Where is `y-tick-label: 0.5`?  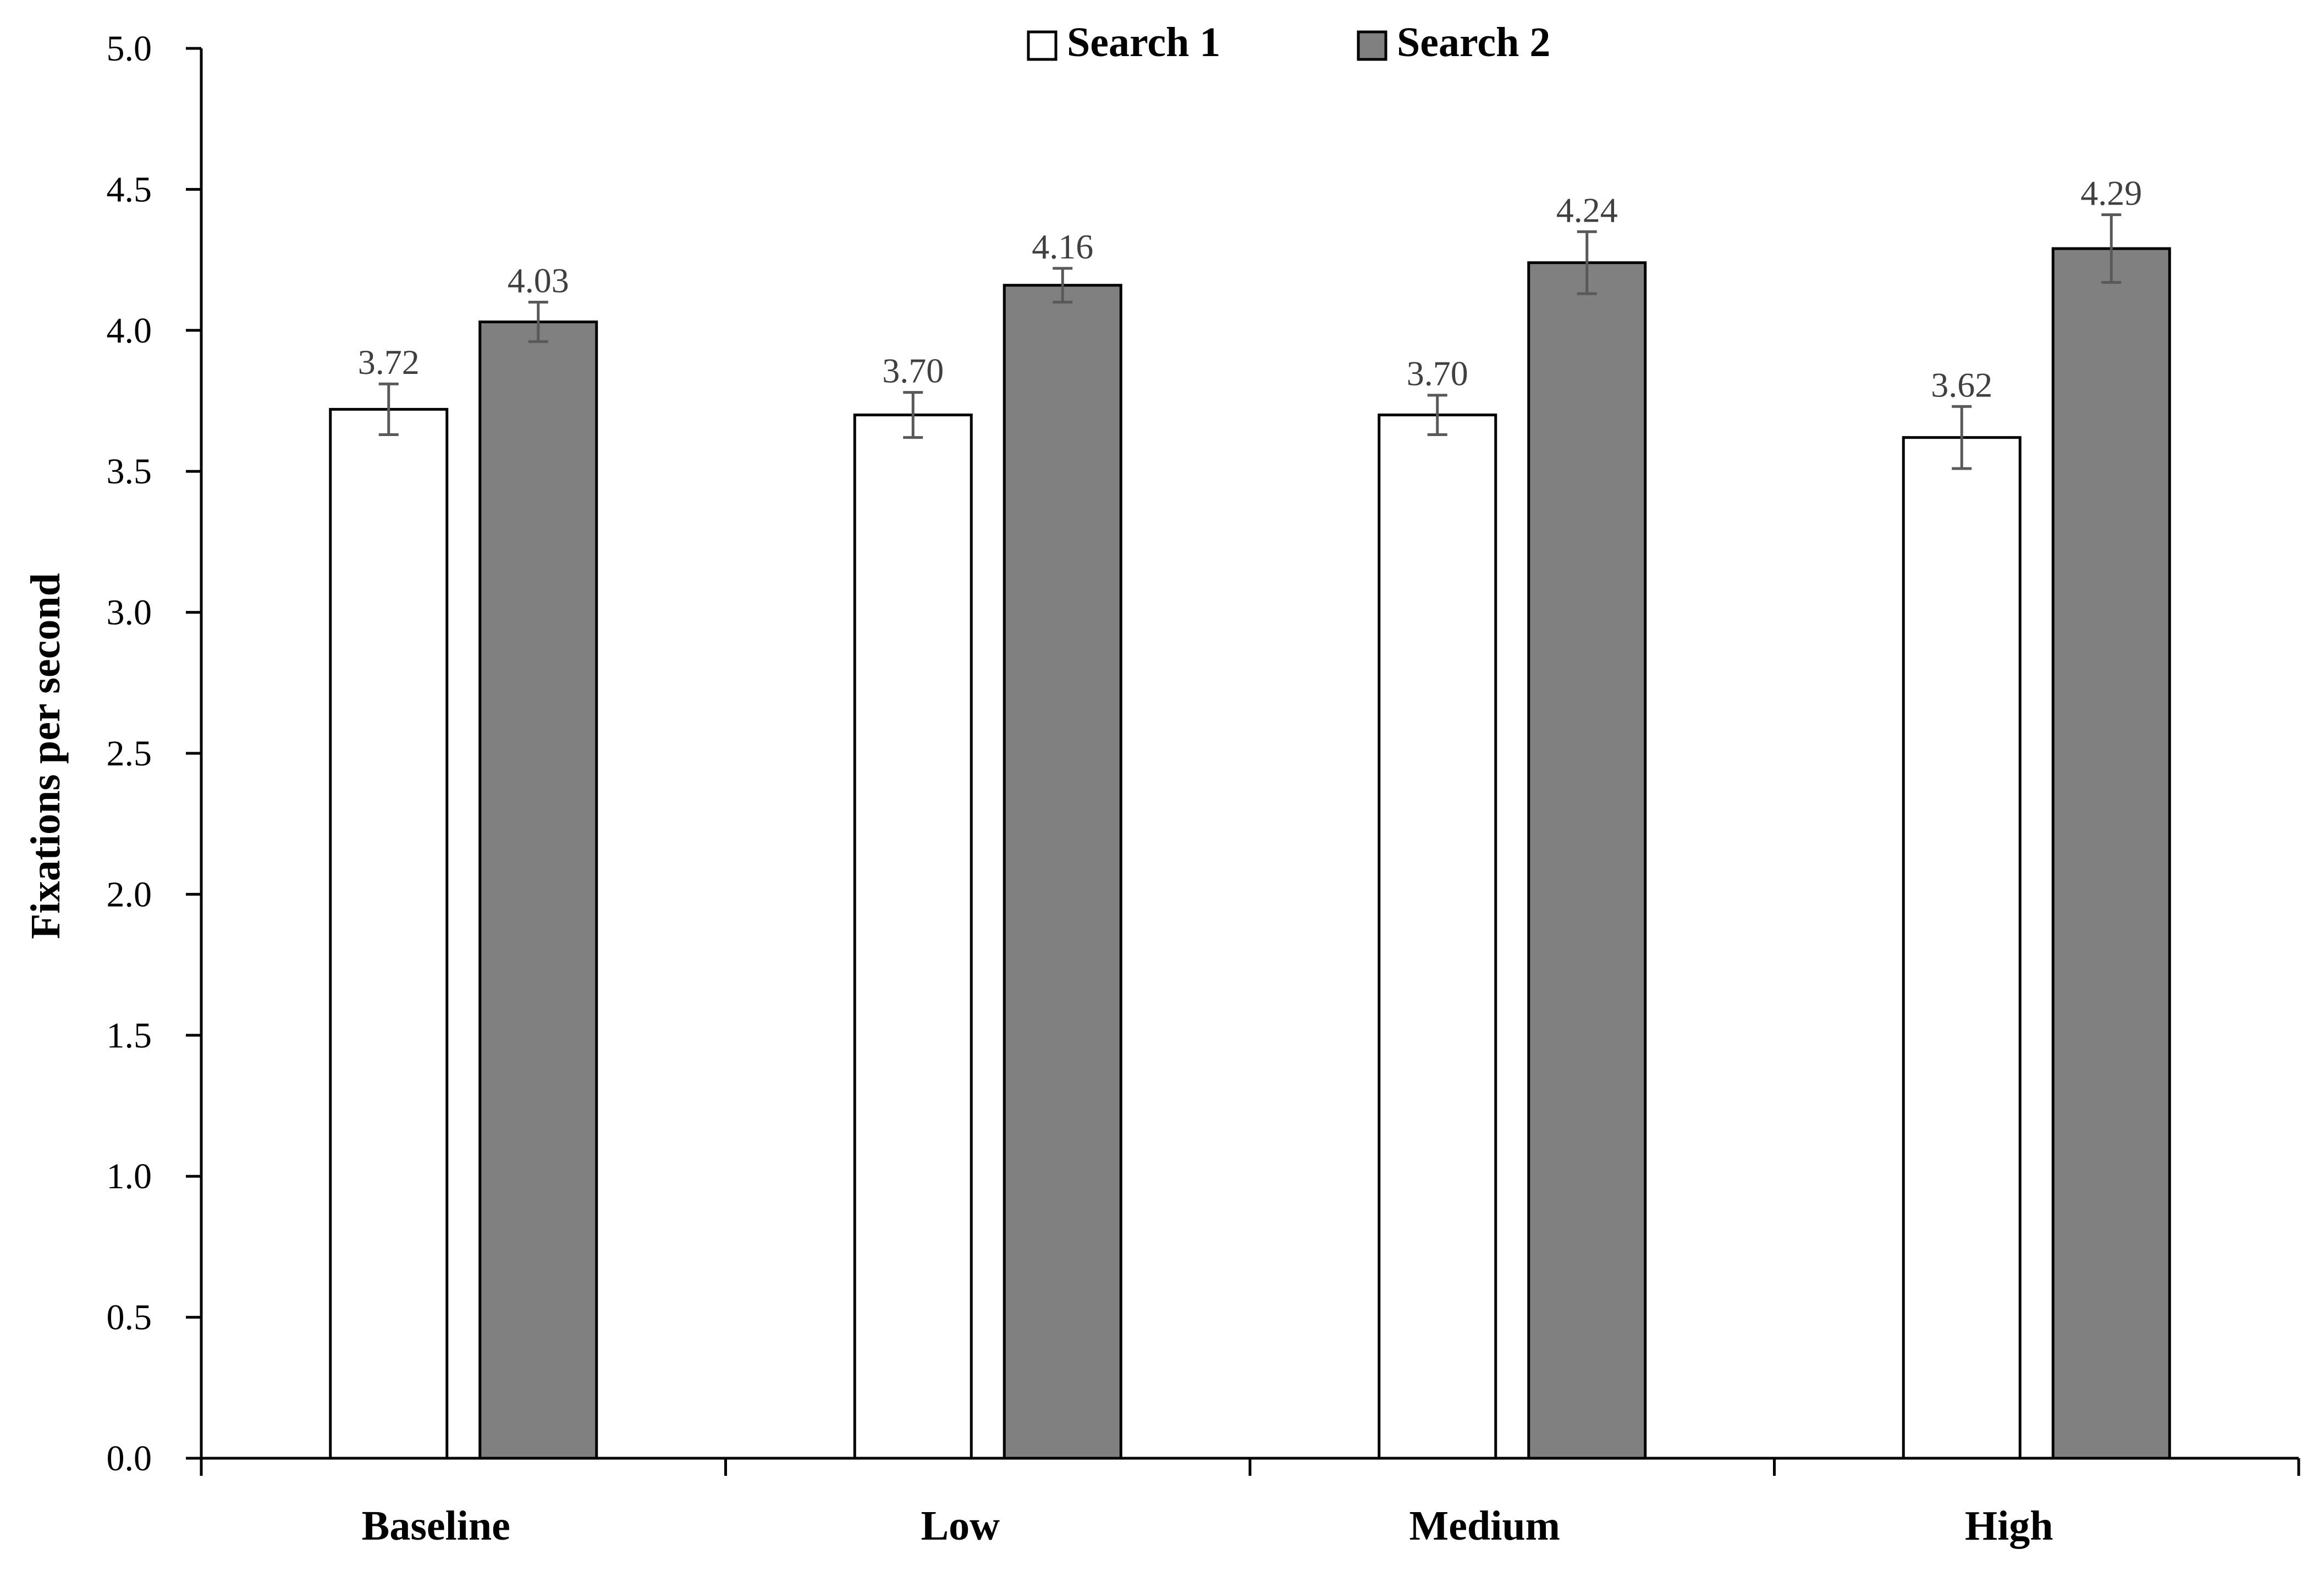
y-tick-label: 0.5 is located at coordinates (129, 1318).